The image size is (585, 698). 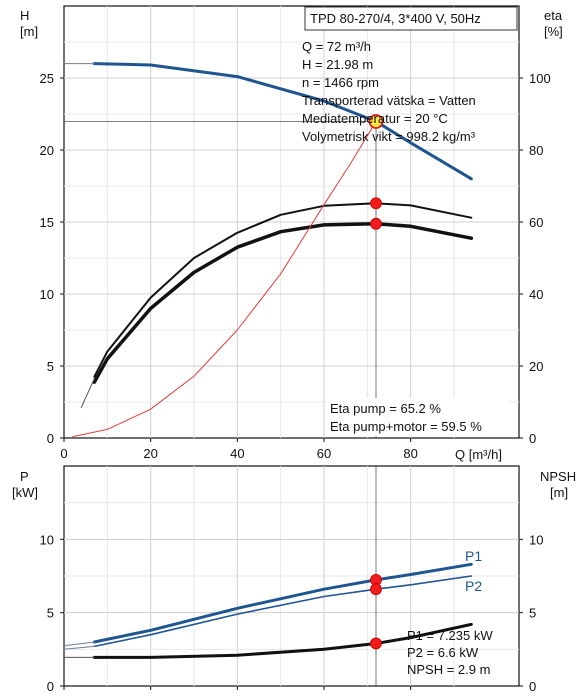 I want to click on x-axis-label: Q [m³/h], so click(x=478, y=454).